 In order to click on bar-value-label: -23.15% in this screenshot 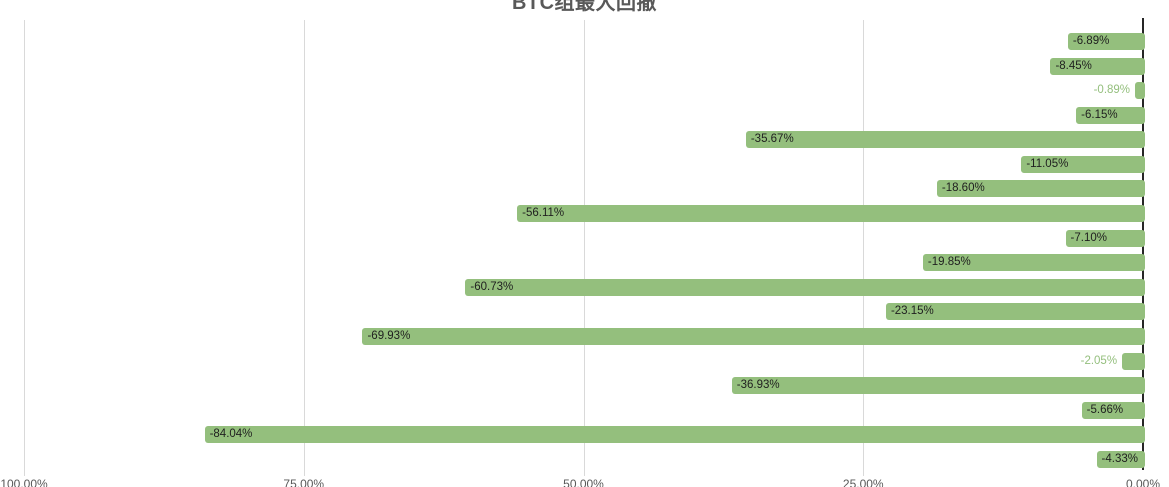, I will do `click(912, 311)`.